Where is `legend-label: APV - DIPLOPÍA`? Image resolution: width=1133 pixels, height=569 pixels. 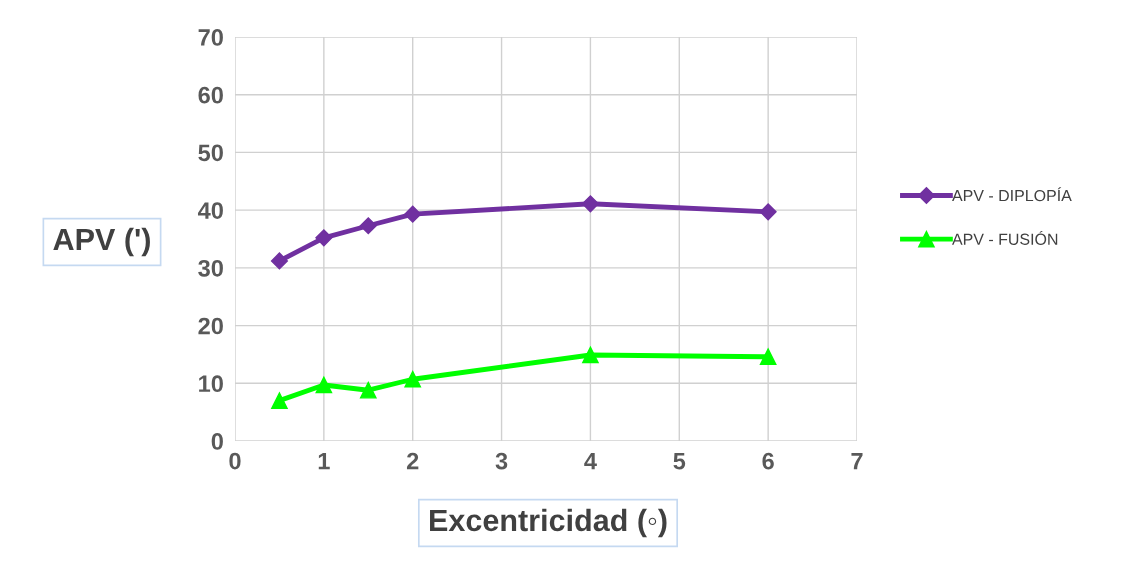 legend-label: APV - DIPLOPÍA is located at coordinates (1012, 194).